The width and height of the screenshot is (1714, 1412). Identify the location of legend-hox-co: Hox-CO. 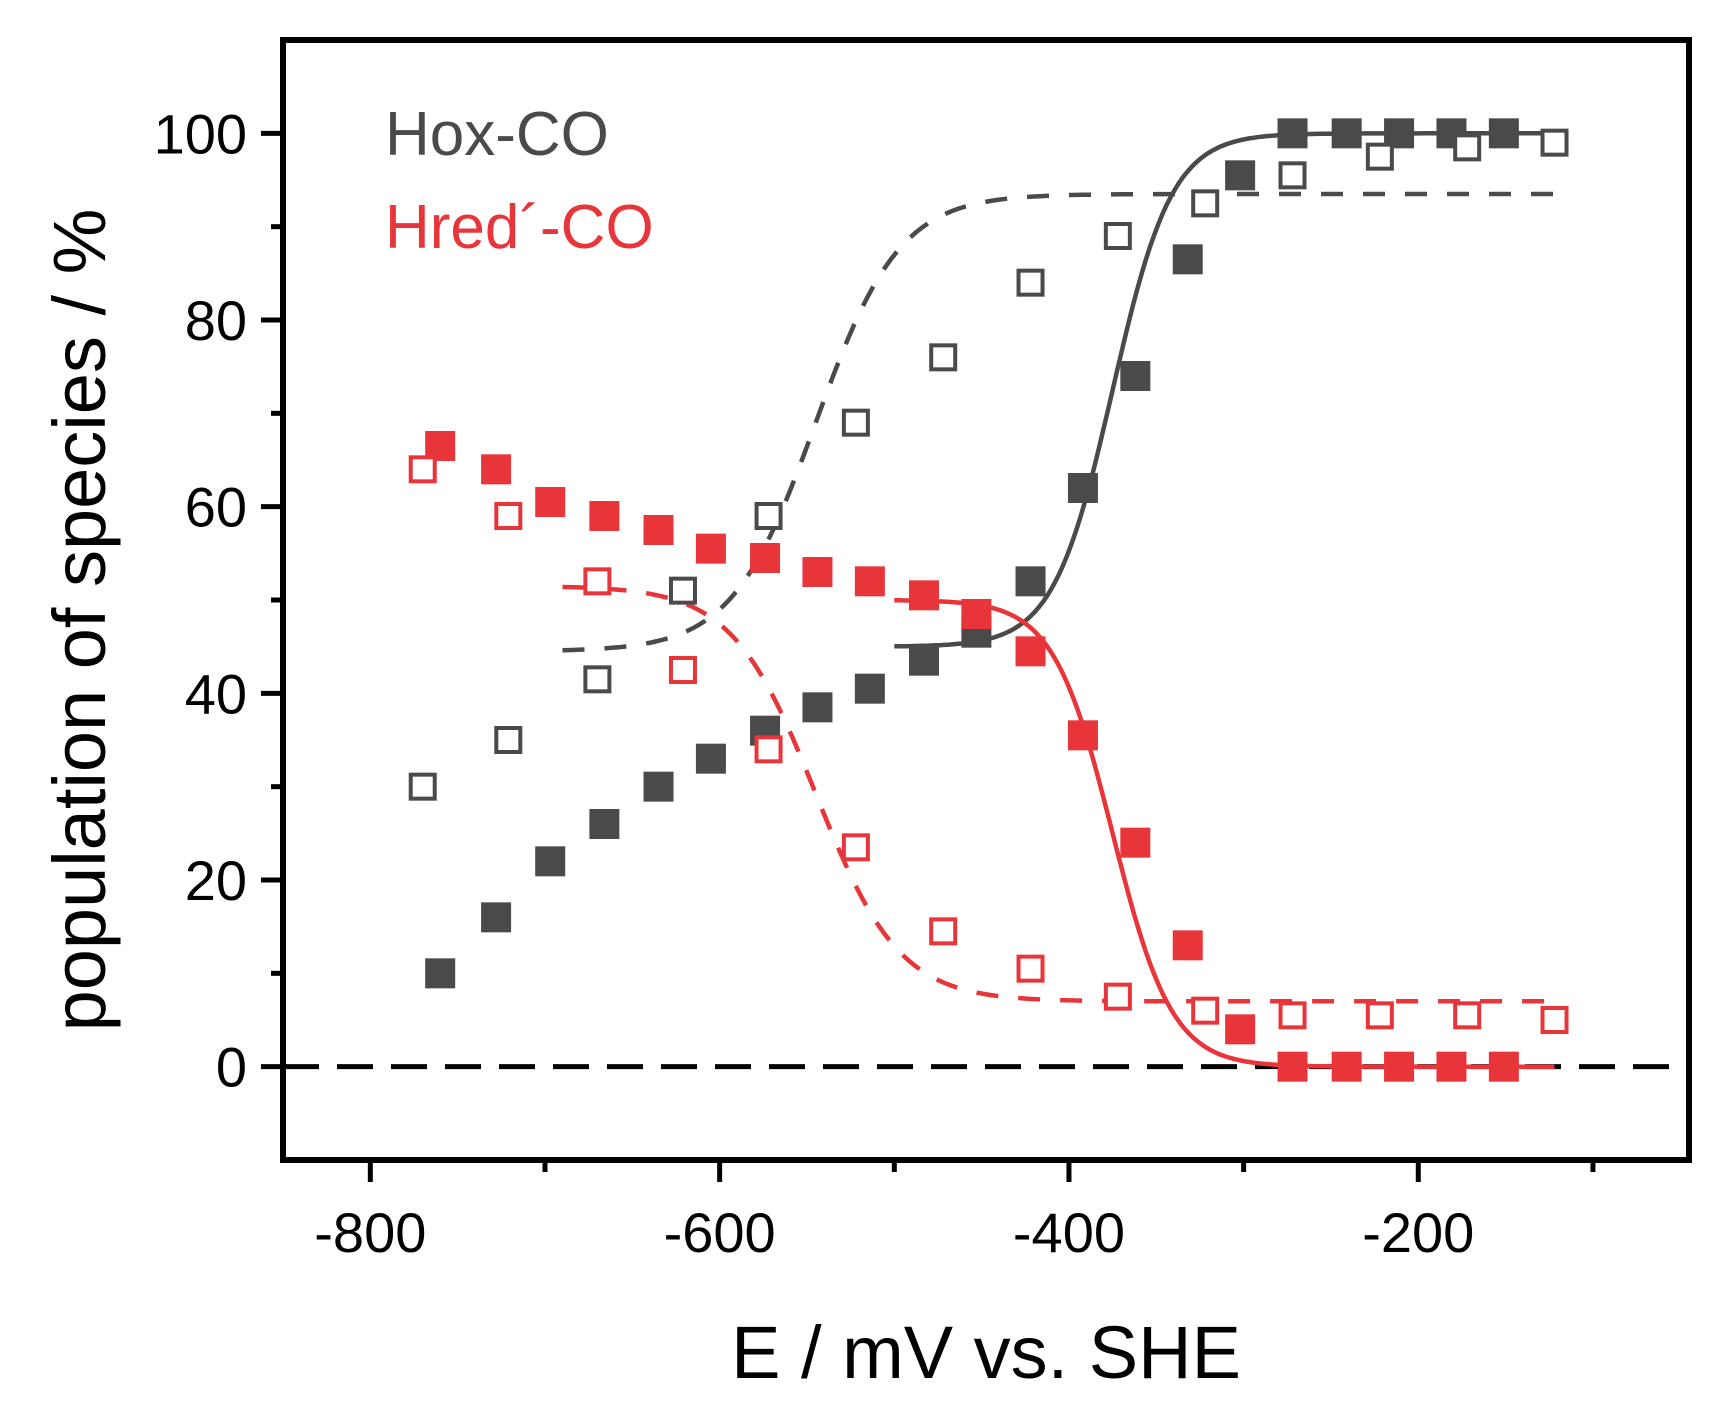
(497, 134).